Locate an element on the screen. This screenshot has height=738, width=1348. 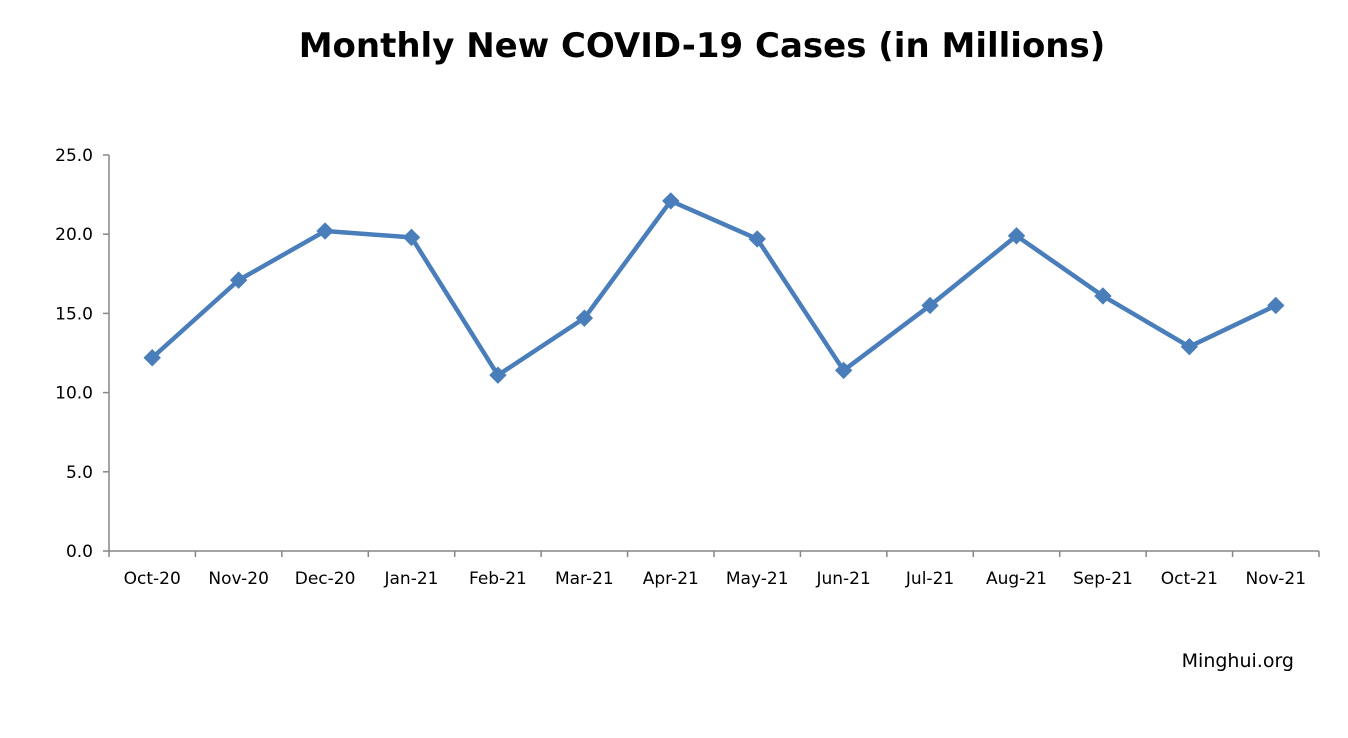
x-tick-label: Mar-21 is located at coordinates (584, 579).